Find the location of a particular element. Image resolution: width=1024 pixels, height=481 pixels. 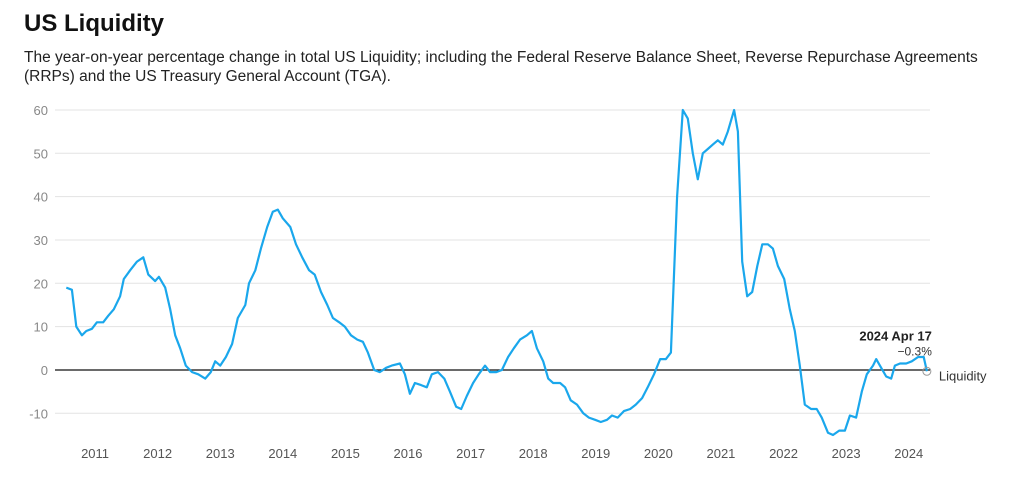

y-tick-label: 50 is located at coordinates (41, 153).